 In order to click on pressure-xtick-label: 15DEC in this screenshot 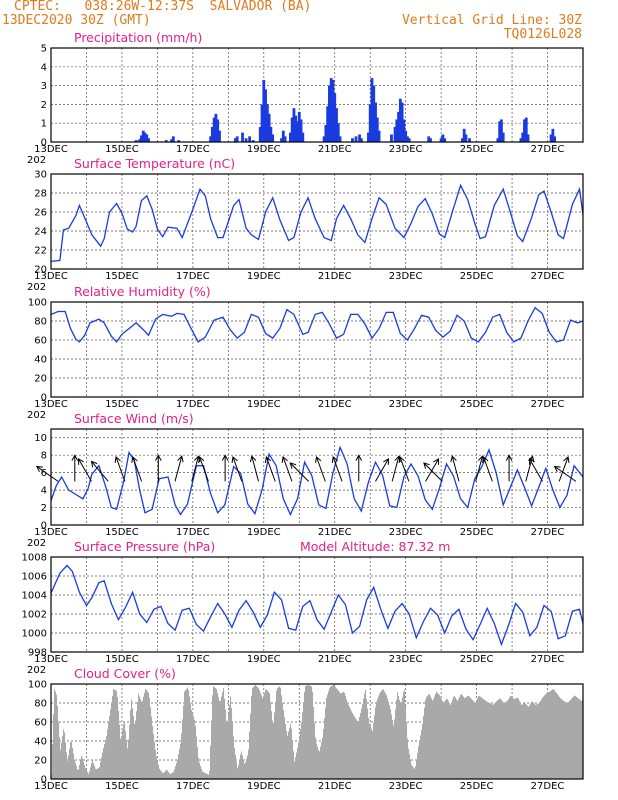, I will do `click(122, 659)`.